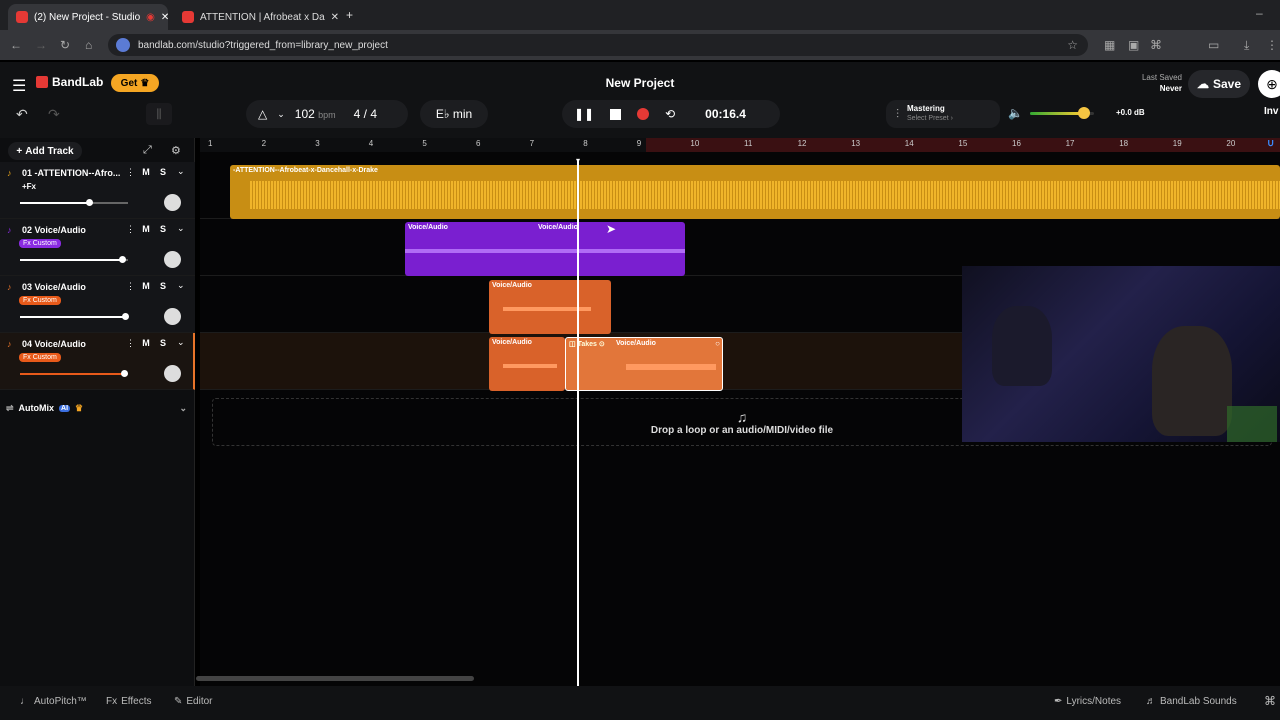 Image resolution: width=1280 pixels, height=720 pixels. I want to click on loop-icon: ⟲, so click(670, 114).